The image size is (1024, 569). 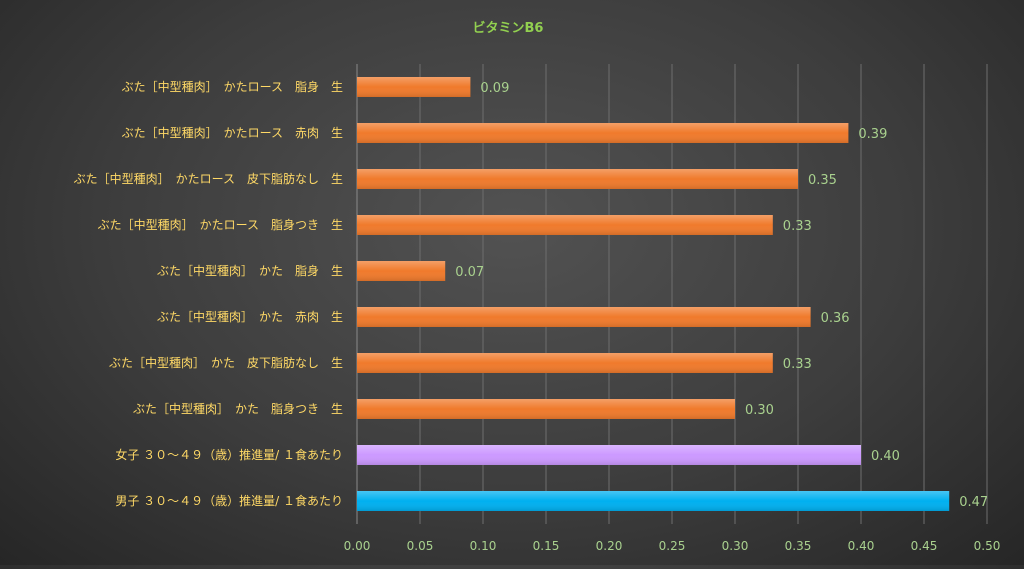 I want to click on data-label: 0.36, so click(x=835, y=318).